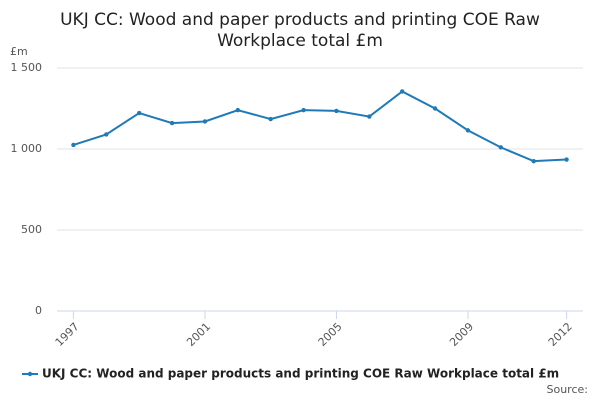 The width and height of the screenshot is (600, 400). What do you see at coordinates (27, 67) in the screenshot?
I see `y-tick-label: 1 500` at bounding box center [27, 67].